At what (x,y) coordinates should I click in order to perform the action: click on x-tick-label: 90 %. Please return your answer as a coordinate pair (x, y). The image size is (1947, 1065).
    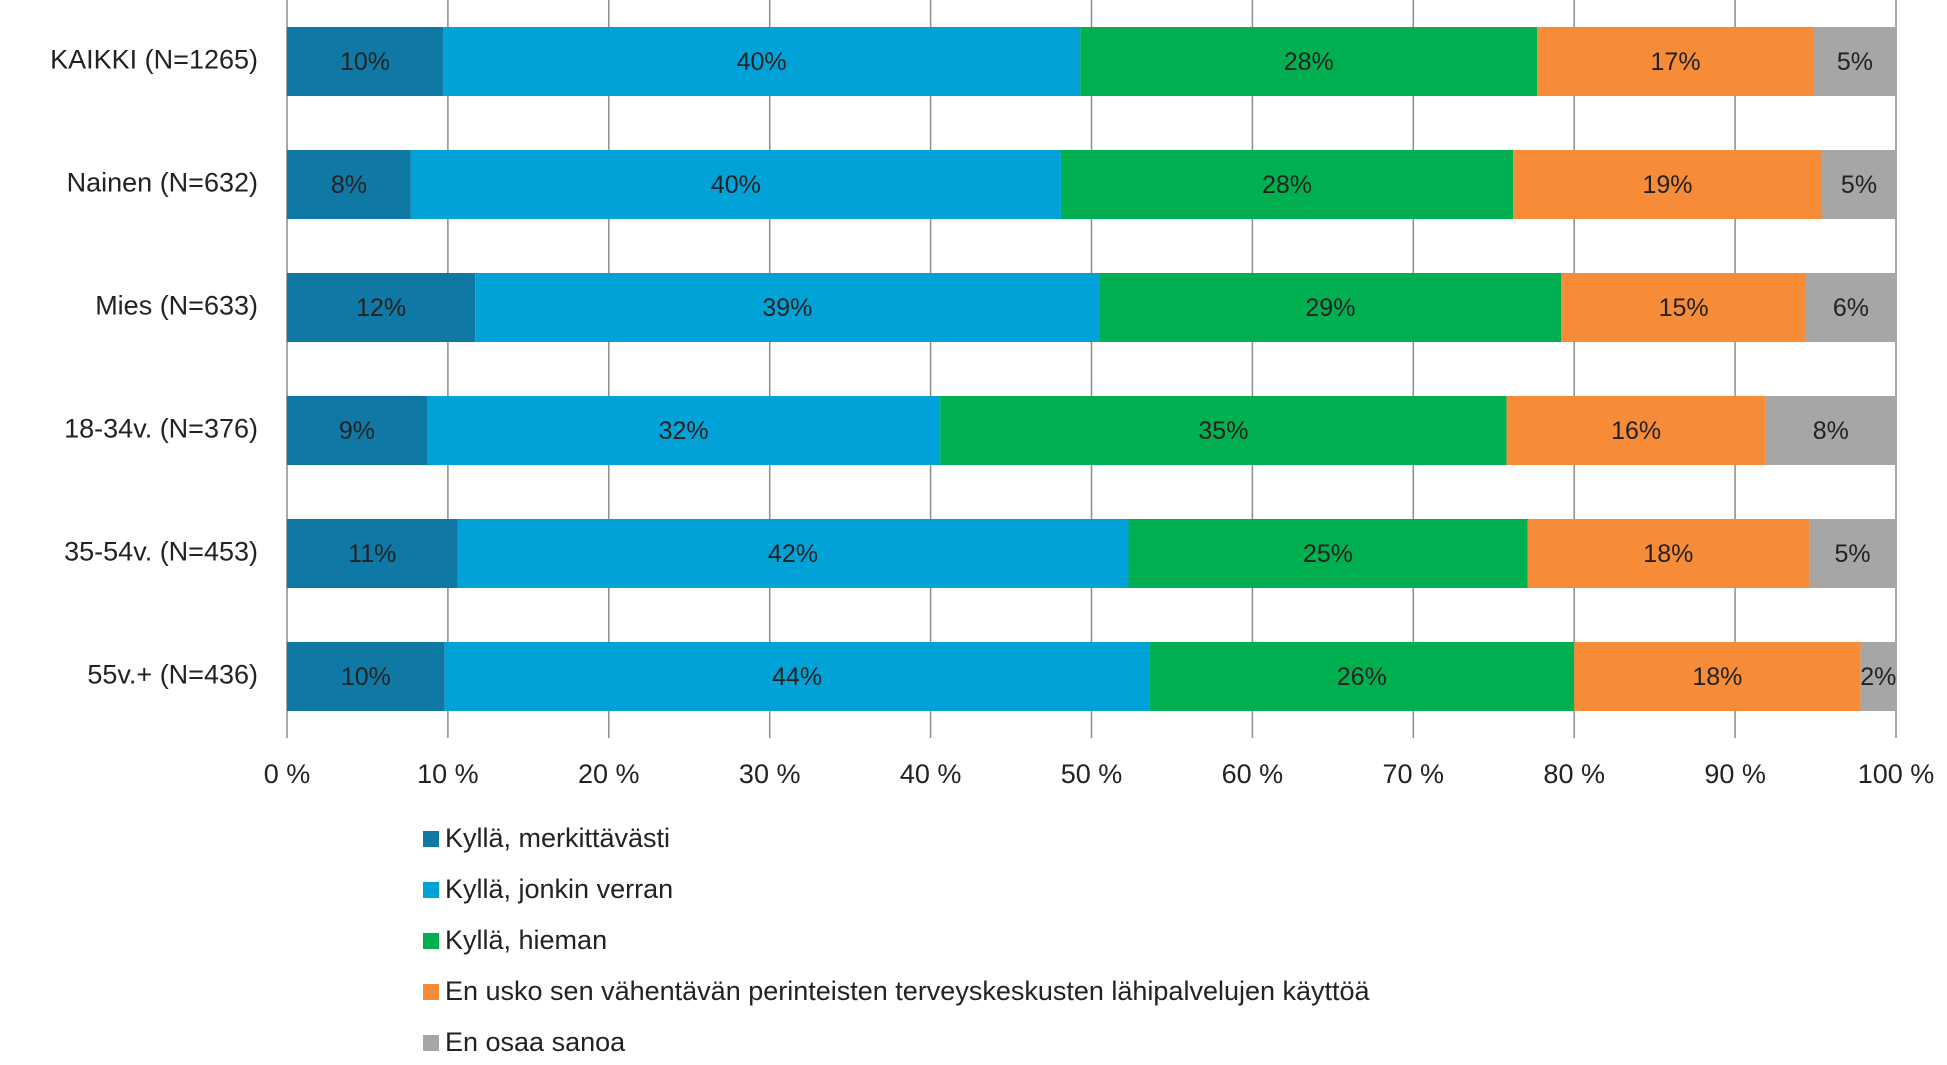
    Looking at the image, I should click on (1735, 774).